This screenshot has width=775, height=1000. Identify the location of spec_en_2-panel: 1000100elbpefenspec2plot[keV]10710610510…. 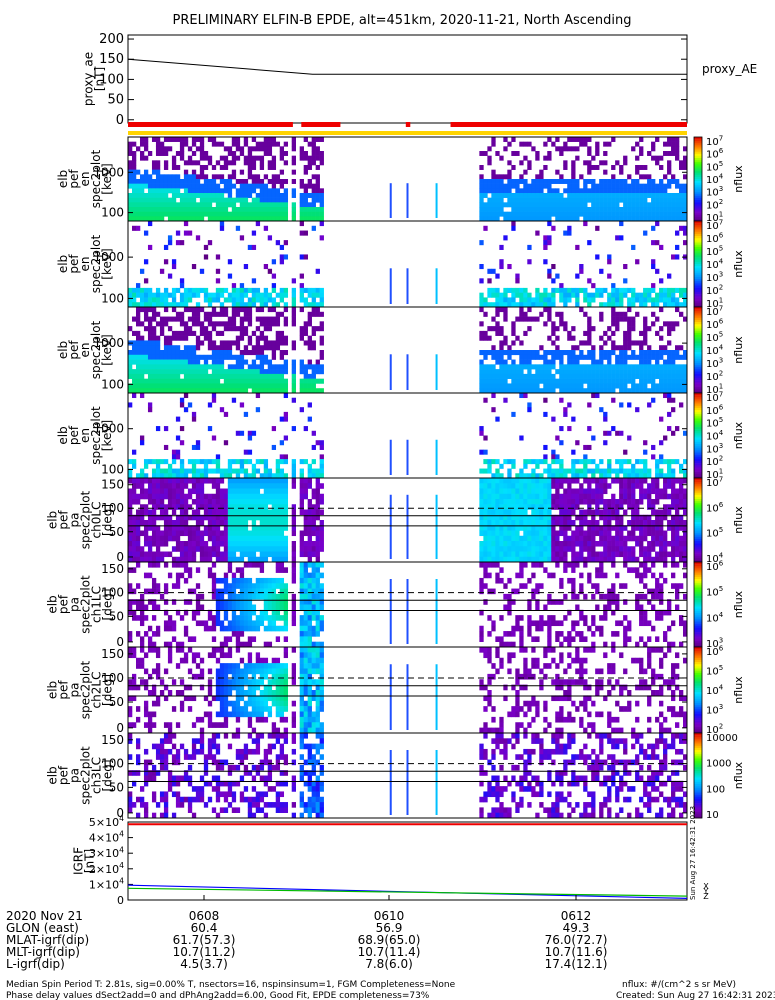
(400, 265).